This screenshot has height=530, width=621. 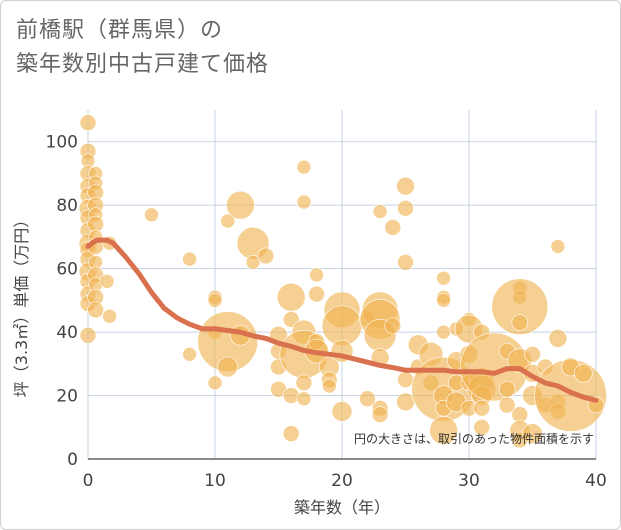 What do you see at coordinates (342, 481) in the screenshot?
I see `x-tick-20: 20` at bounding box center [342, 481].